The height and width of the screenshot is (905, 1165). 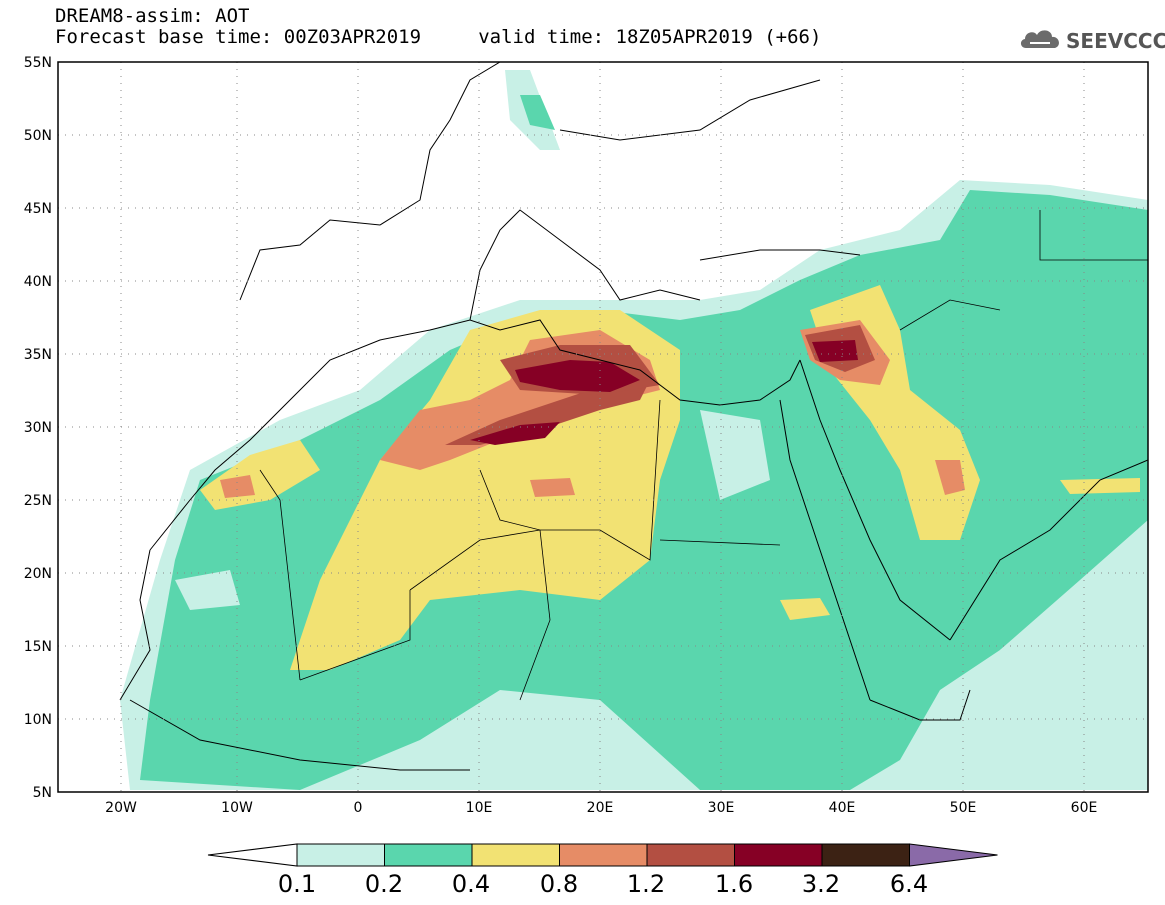 I want to click on lat-tick-label: 10N, so click(x=38, y=720).